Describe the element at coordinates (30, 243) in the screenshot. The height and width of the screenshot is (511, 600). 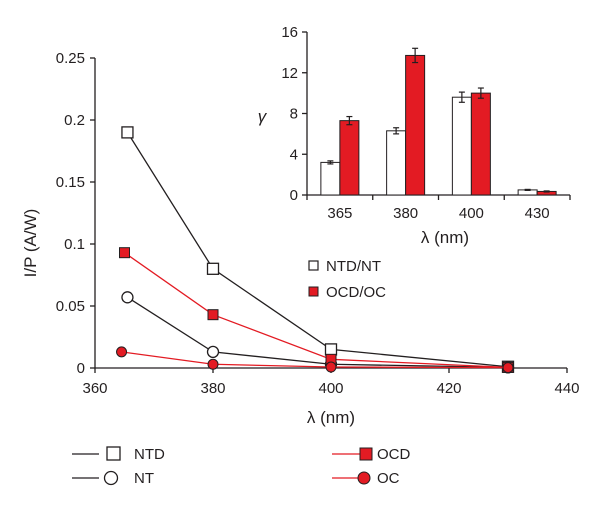
I see `main-y-axis-title: I/P (A/W)` at that location.